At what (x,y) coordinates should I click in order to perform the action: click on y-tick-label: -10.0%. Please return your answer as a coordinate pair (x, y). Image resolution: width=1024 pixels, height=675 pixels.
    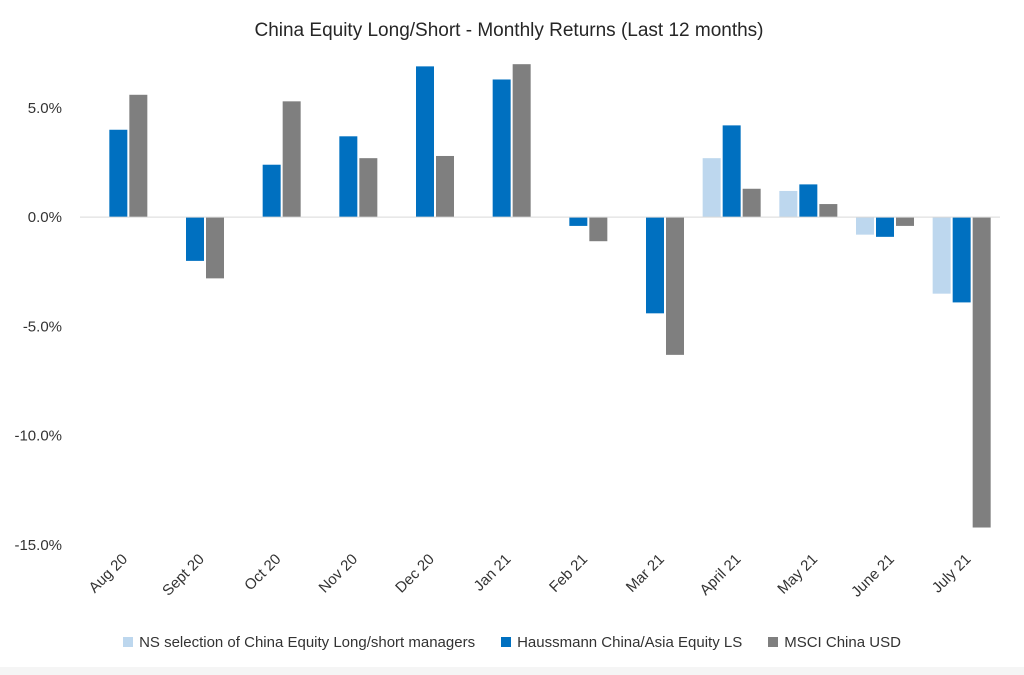
    Looking at the image, I should click on (38, 436).